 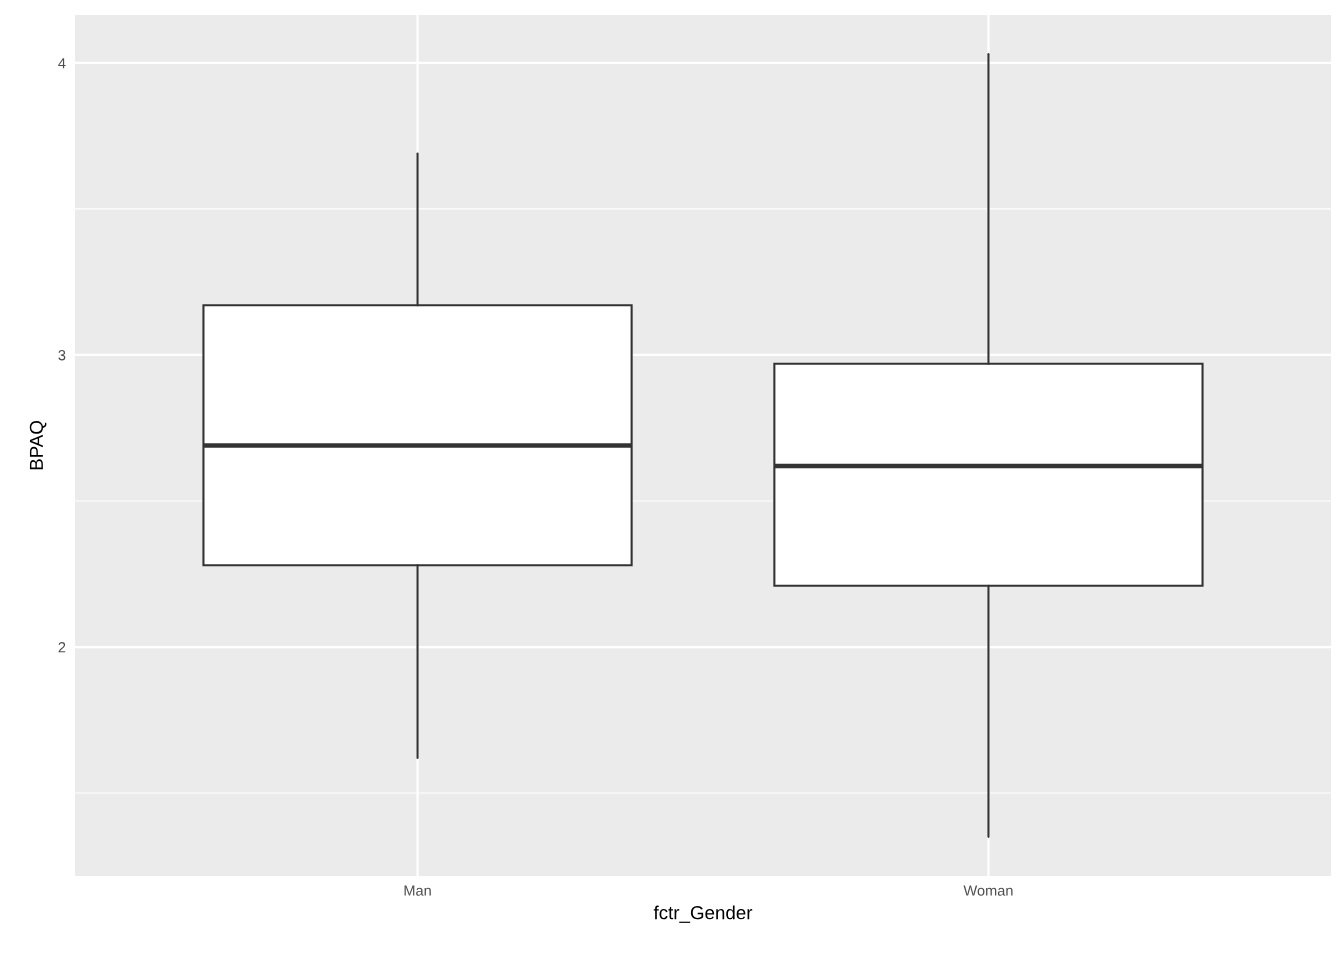 I want to click on x-tick-label: Man, so click(x=417, y=890).